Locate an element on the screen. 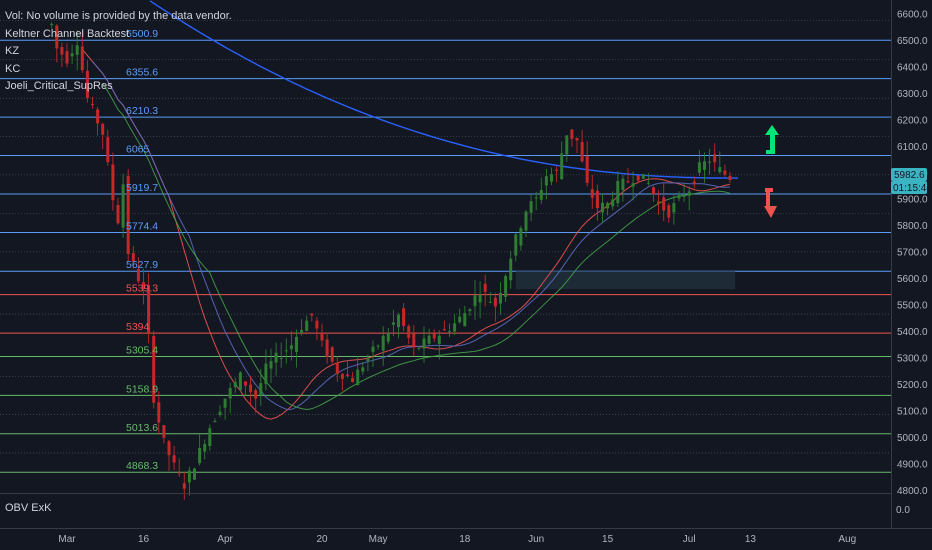  time-tick-label: May is located at coordinates (378, 539).